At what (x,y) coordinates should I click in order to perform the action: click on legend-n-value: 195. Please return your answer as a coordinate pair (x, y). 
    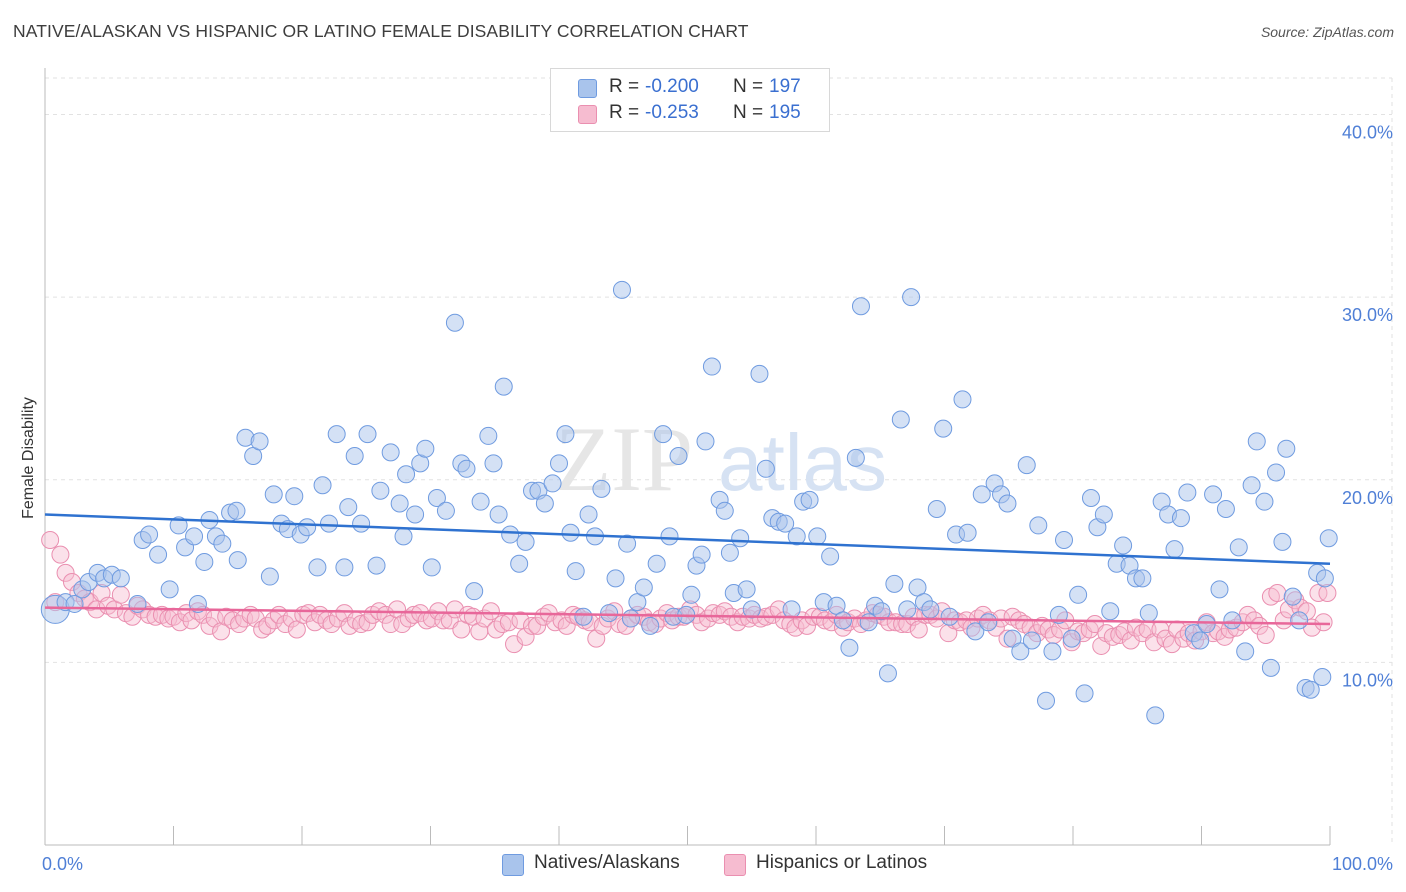
    Looking at the image, I should click on (785, 112).